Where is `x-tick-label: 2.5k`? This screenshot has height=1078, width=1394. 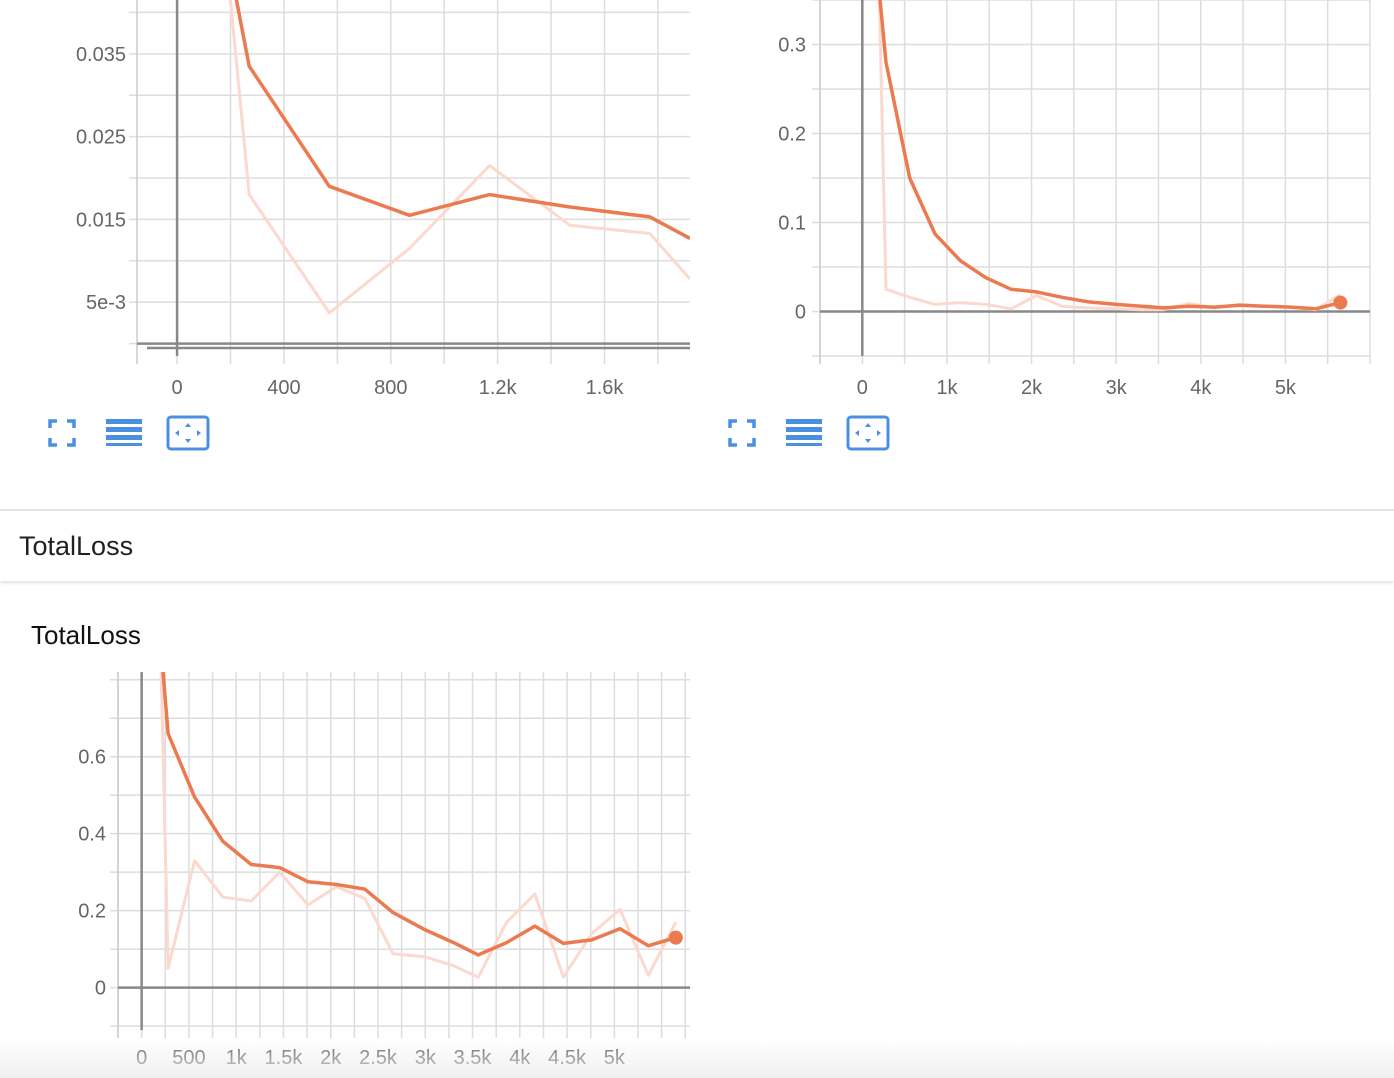 x-tick-label: 2.5k is located at coordinates (378, 1058).